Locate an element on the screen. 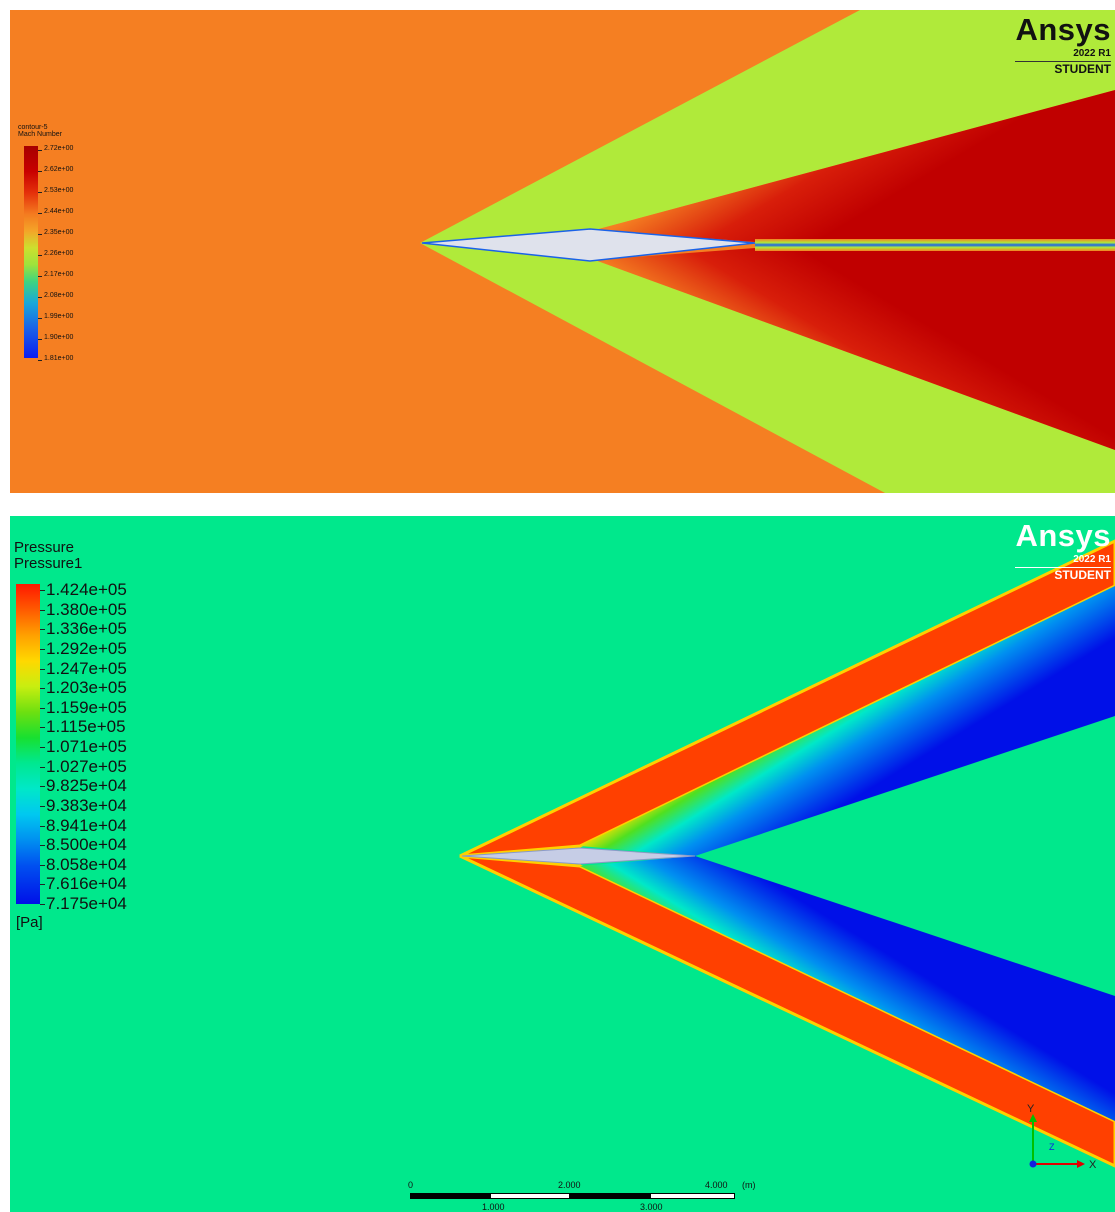 Image resolution: width=1115 pixels, height=1212 pixels. mach-legend-tick-label: 2.53e+00 is located at coordinates (59, 190).